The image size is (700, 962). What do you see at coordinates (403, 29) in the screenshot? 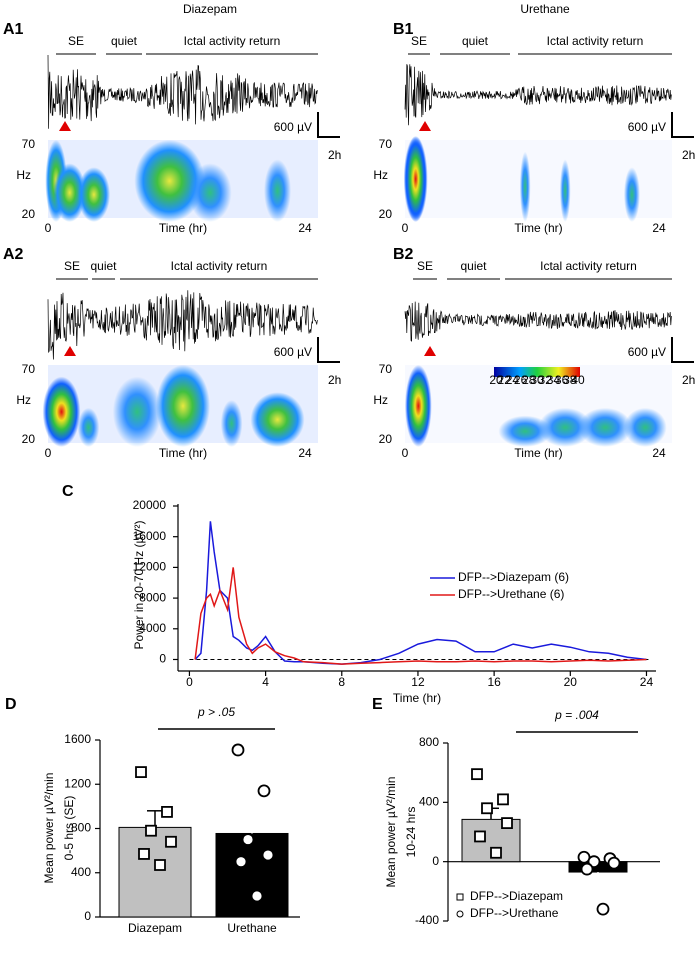
I see `panel-label: B1` at bounding box center [403, 29].